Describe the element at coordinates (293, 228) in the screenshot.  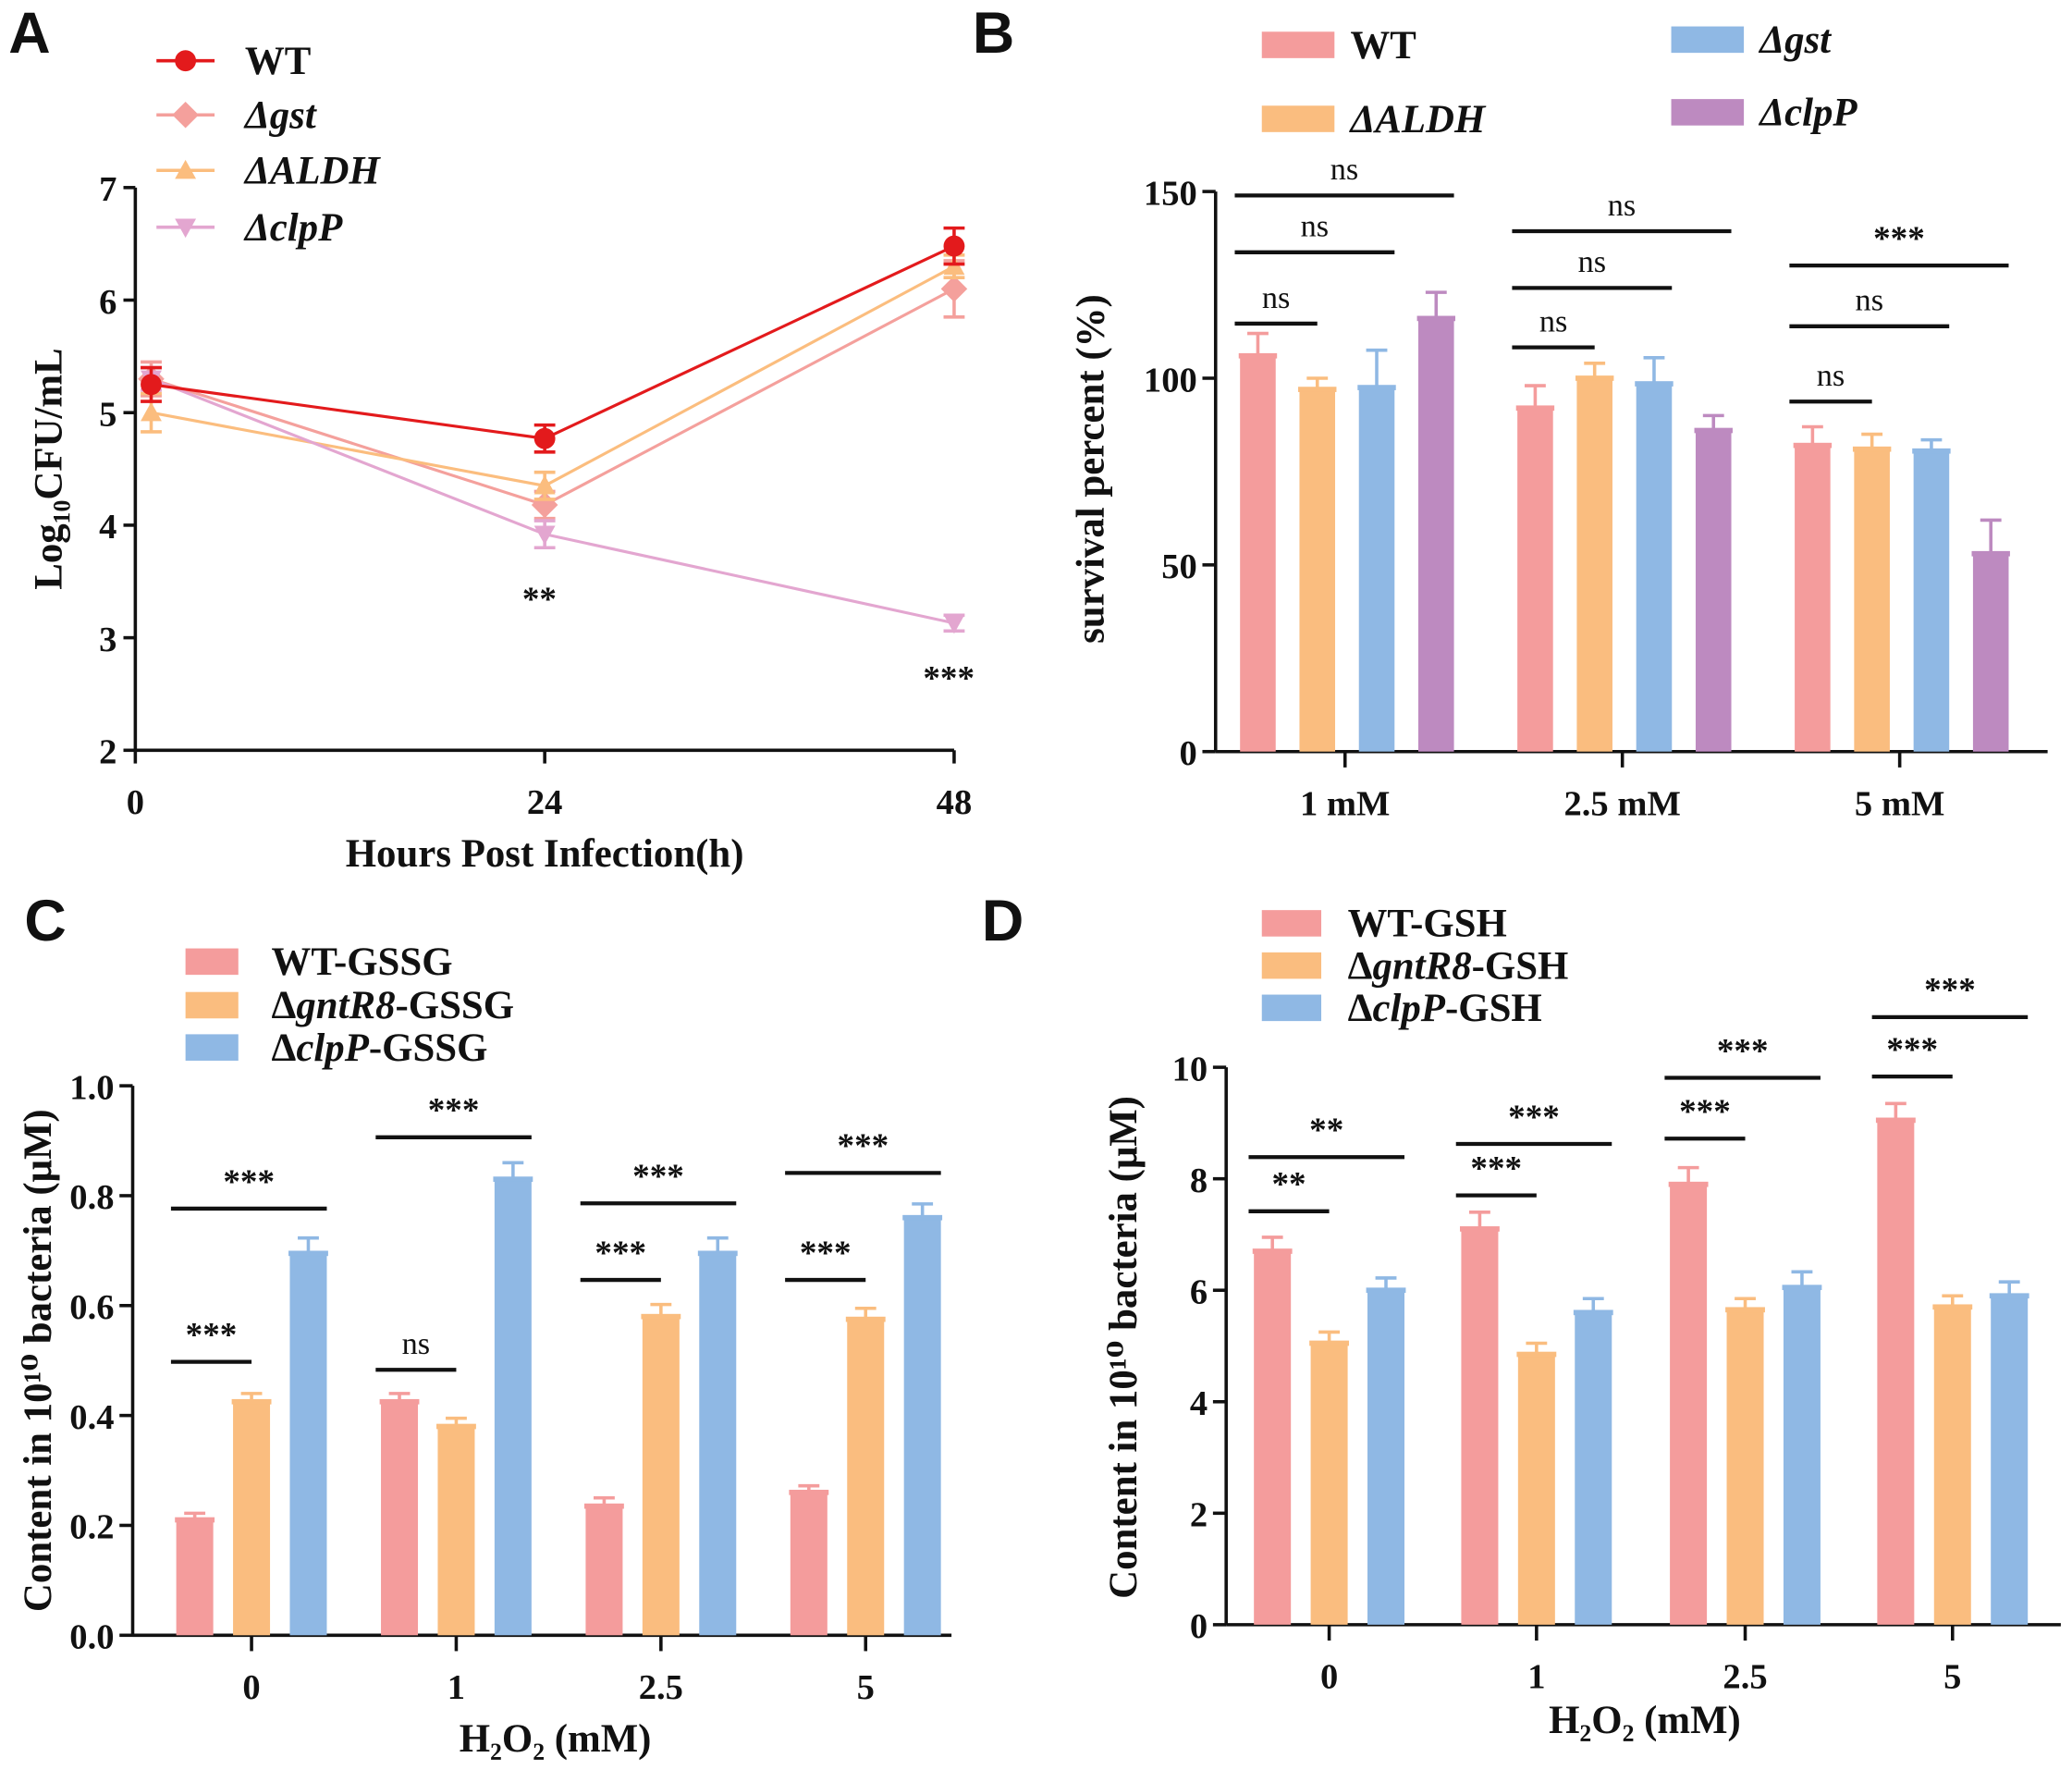
I see `legend-label: ΔclpP` at that location.